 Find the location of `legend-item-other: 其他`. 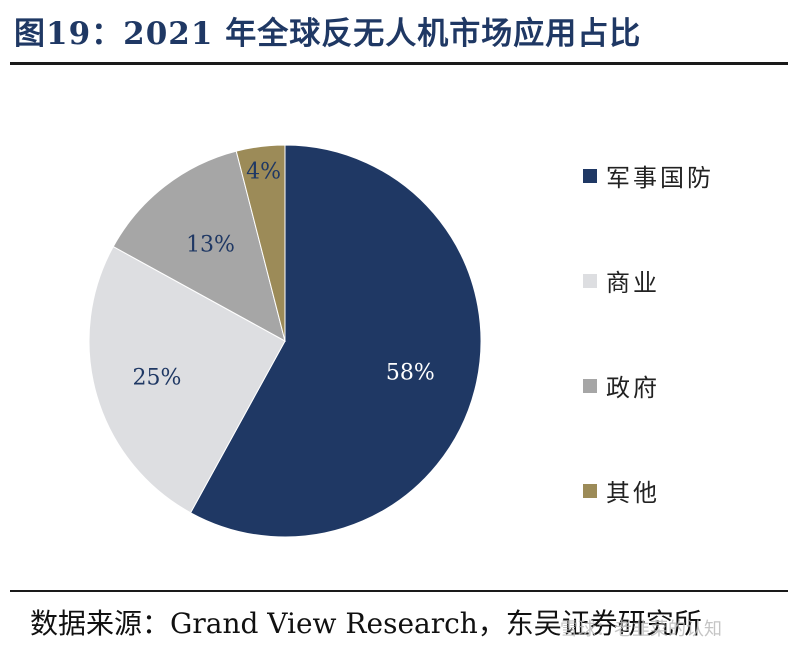

legend-item-other: 其他 is located at coordinates (621, 490).